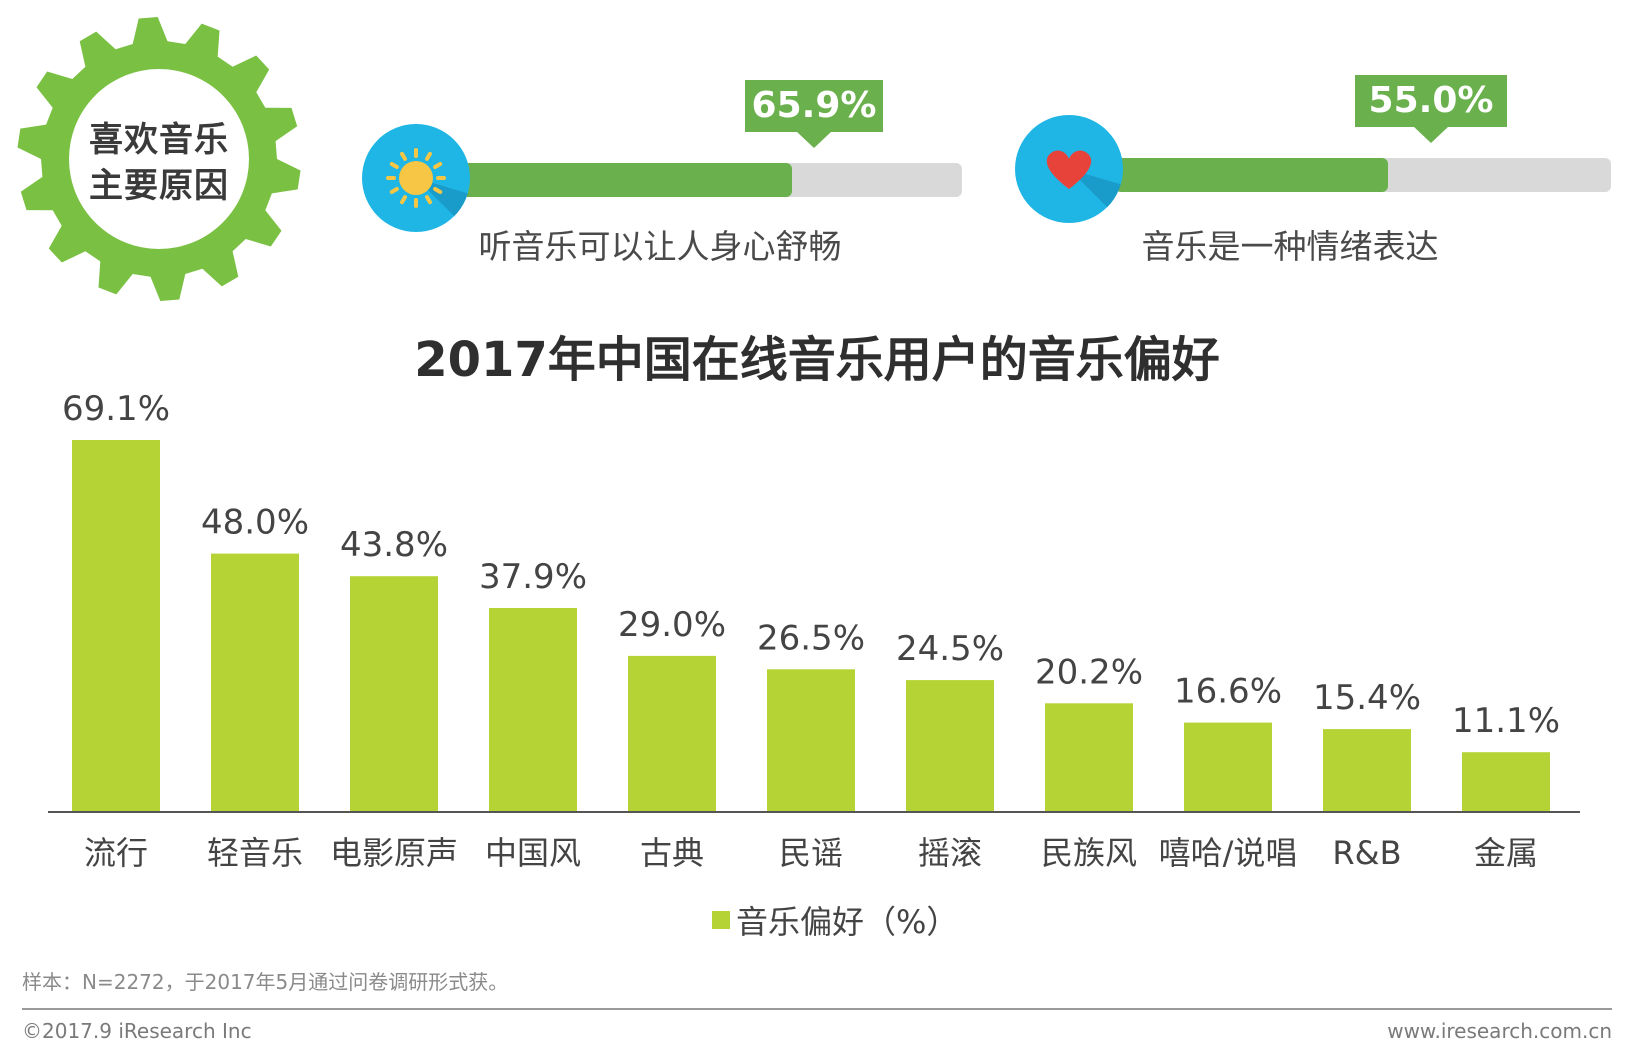 The image size is (1634, 1055). Describe the element at coordinates (116, 409) in the screenshot. I see `bar-value-label: 69.1%` at that location.